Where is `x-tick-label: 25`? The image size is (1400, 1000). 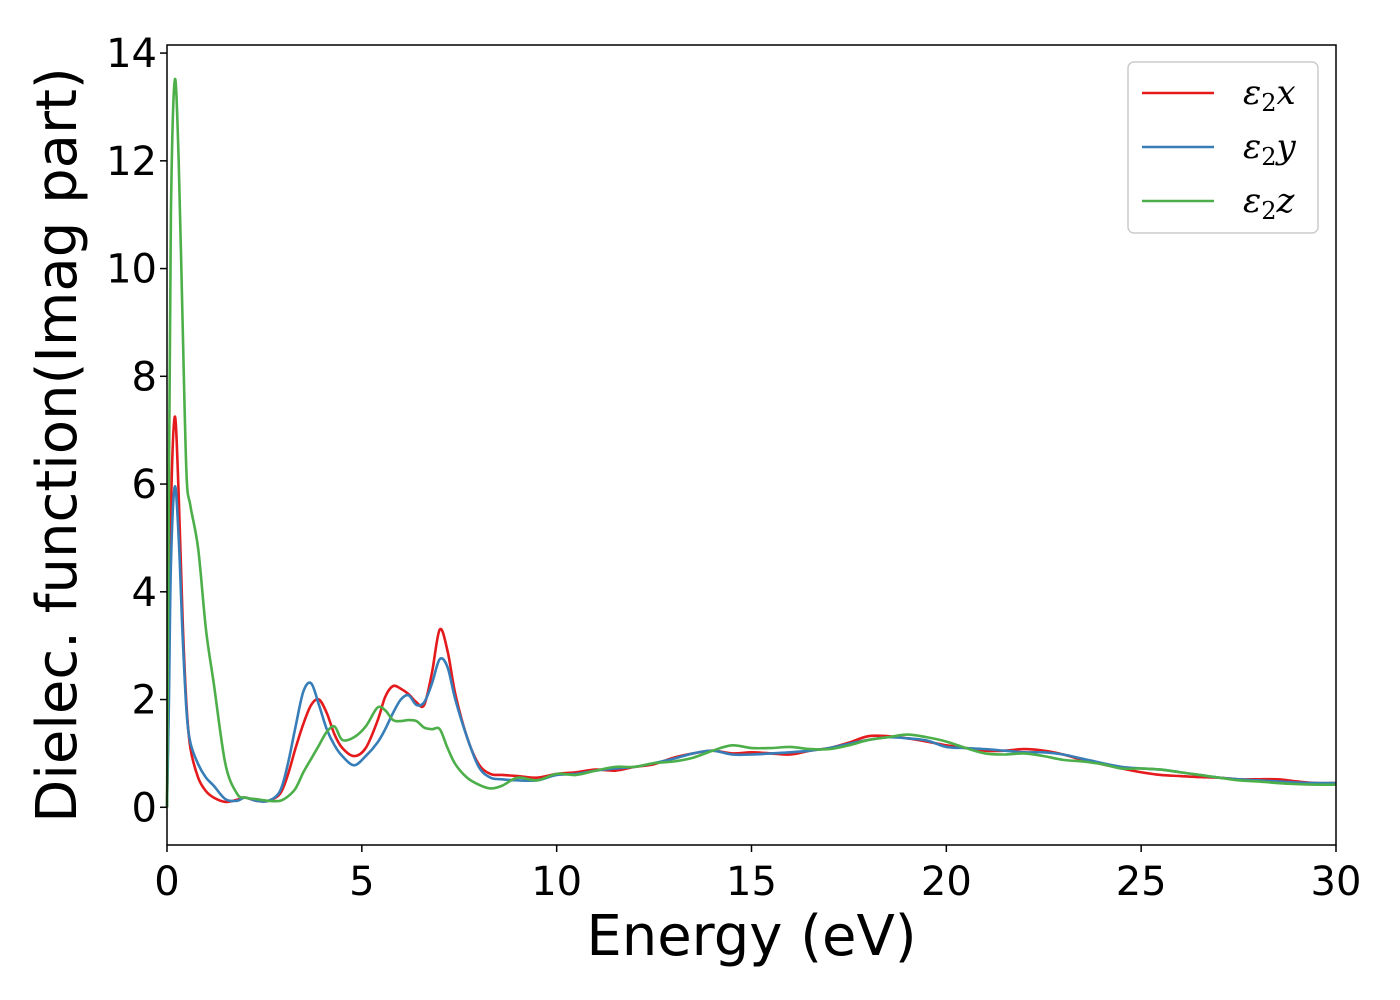 x-tick-label: 25 is located at coordinates (1141, 882).